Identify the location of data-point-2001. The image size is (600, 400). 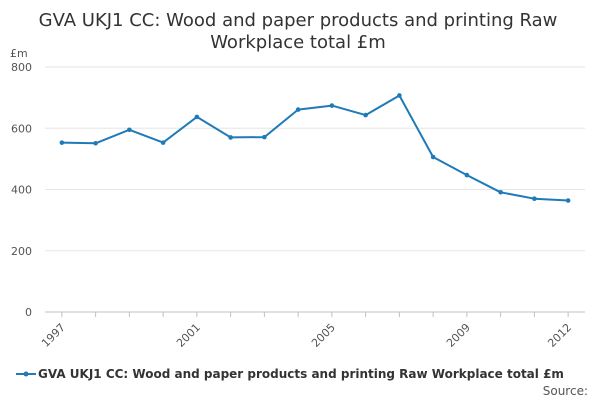
(197, 117).